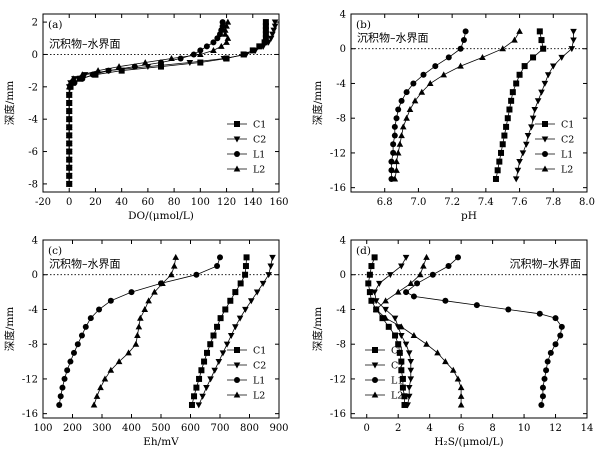  What do you see at coordinates (35, 23) in the screenshot?
I see `y-tick-label: 2` at bounding box center [35, 23].